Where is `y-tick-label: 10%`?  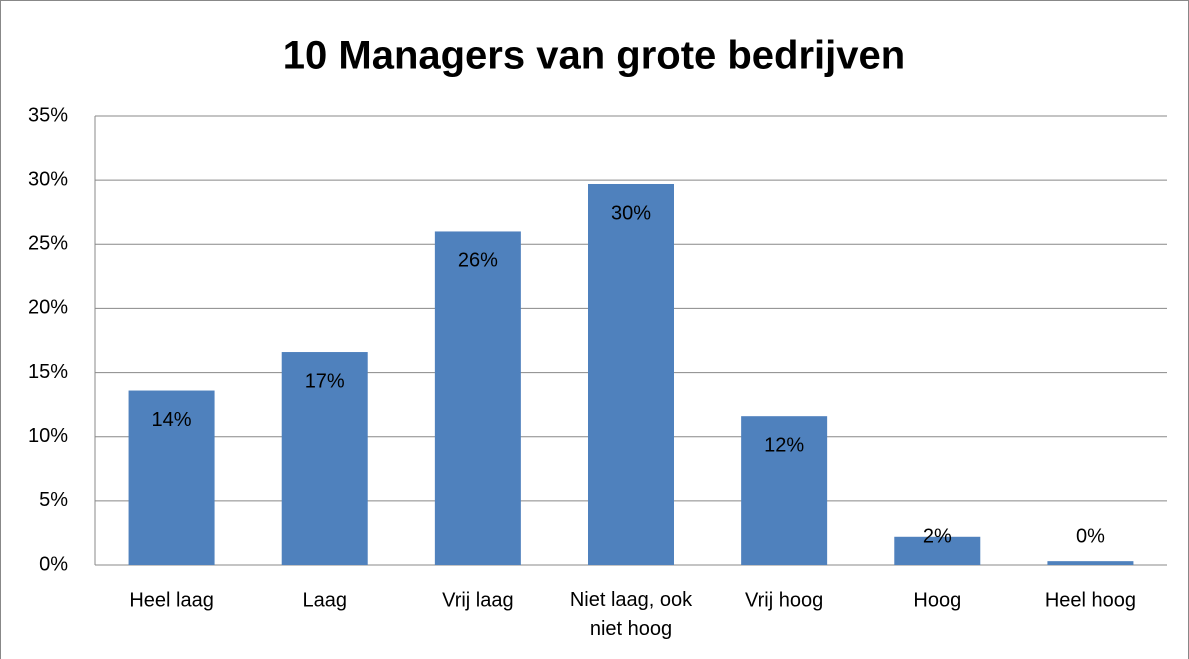 y-tick-label: 10% is located at coordinates (48, 436).